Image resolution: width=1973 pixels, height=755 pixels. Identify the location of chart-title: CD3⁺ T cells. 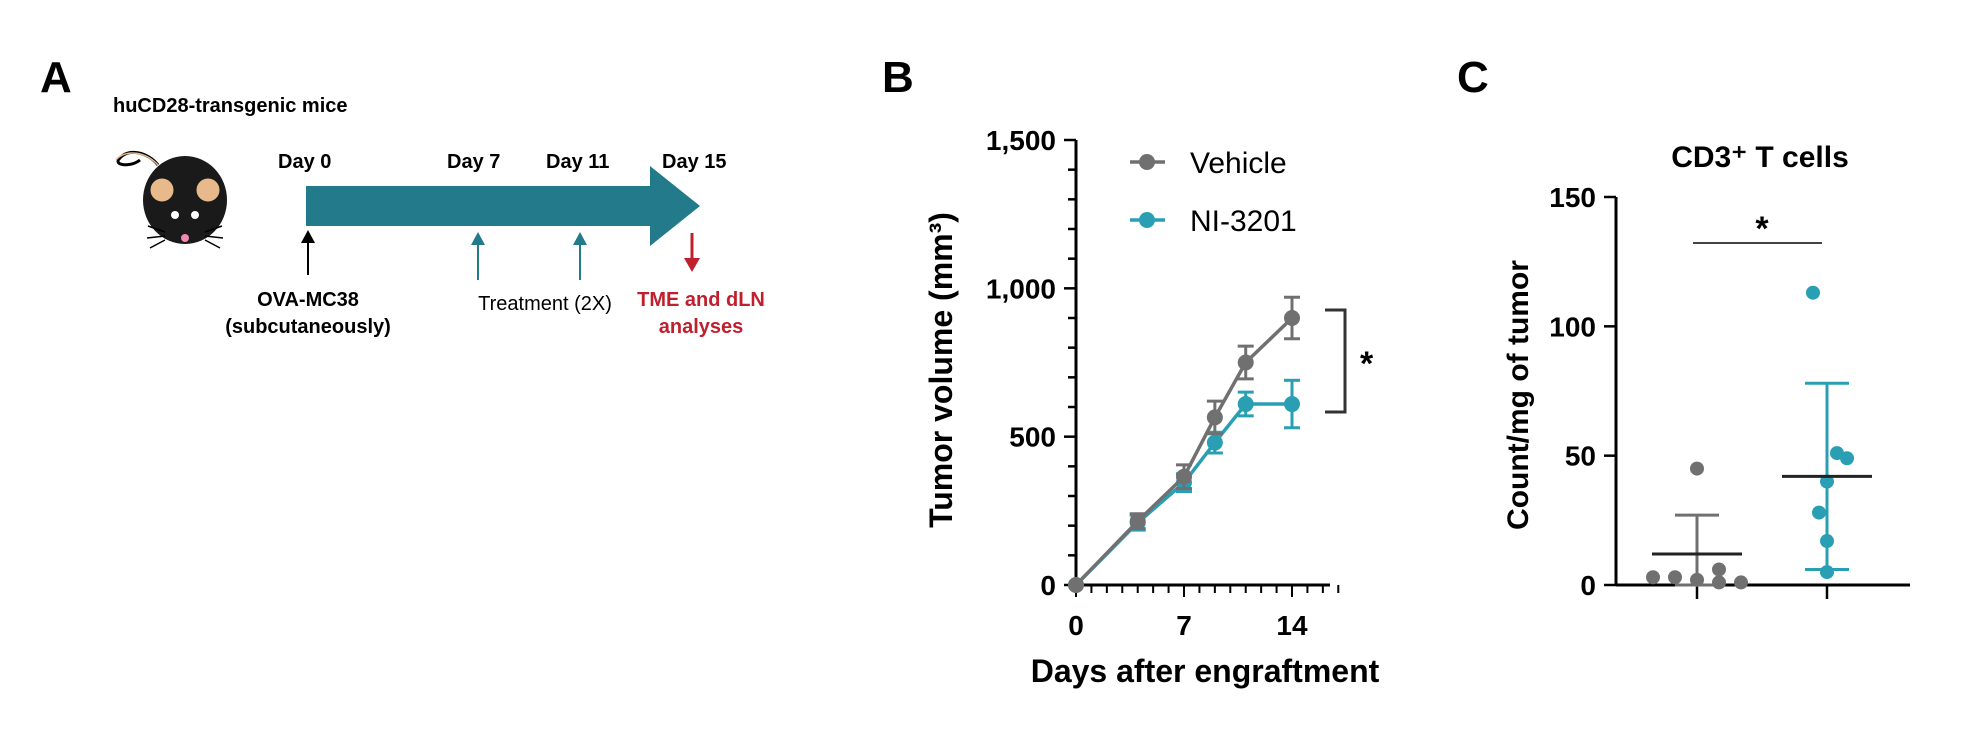
(1760, 157).